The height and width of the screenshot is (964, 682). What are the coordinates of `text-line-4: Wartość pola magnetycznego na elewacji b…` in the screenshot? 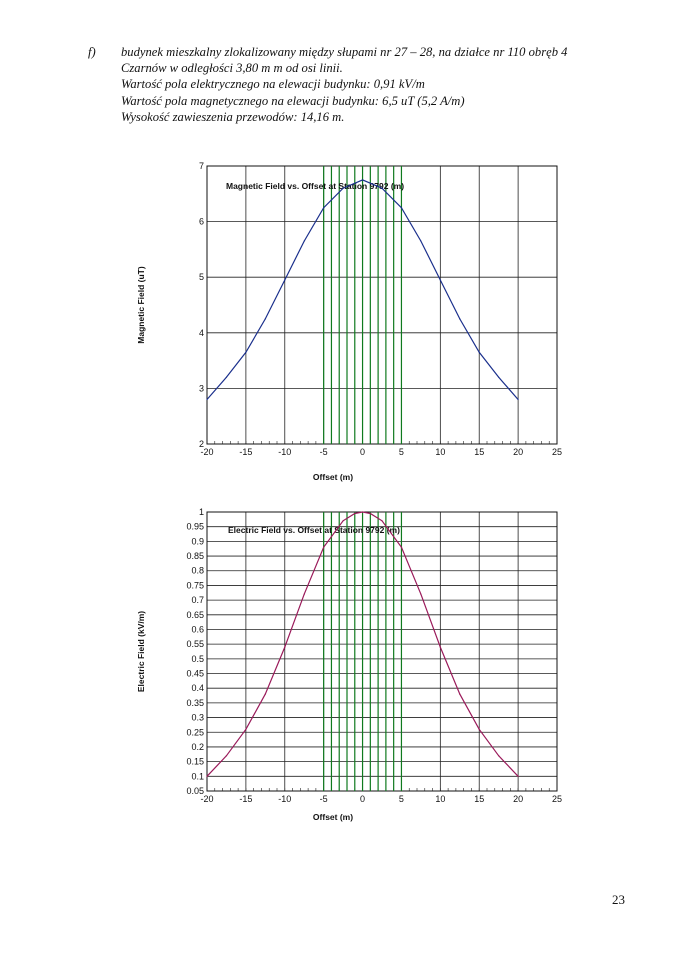 It's located at (293, 100).